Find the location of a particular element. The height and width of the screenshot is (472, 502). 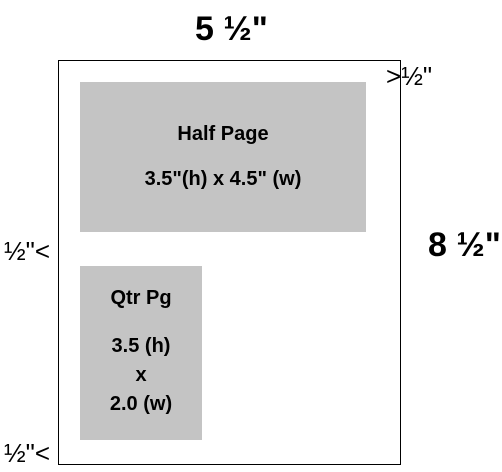

quarter-page-width: 2.0 (w) is located at coordinates (141, 404).